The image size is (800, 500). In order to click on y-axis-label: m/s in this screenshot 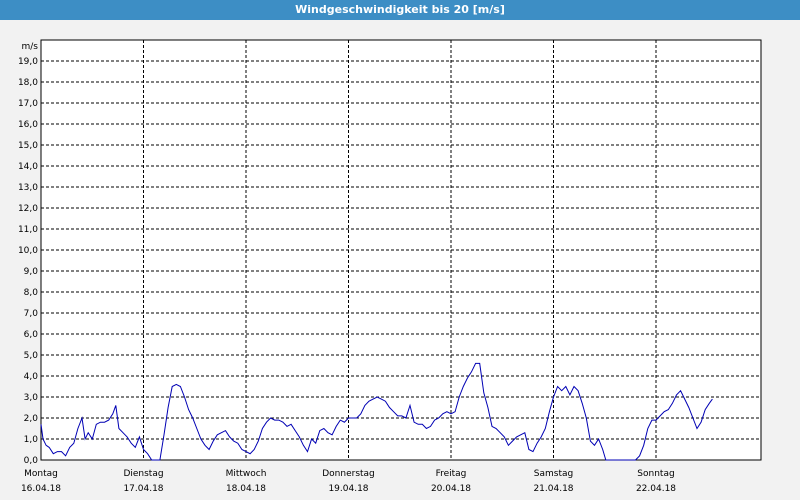, I will do `click(30, 47)`.